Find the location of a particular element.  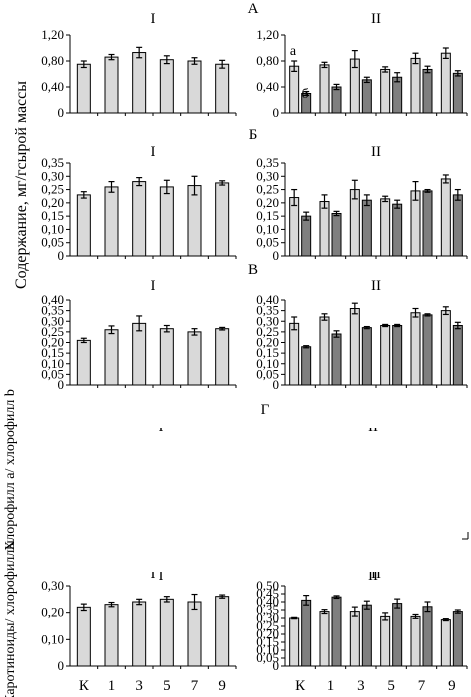

carot-ratio-y-axis-label: Каротиноиды/ хлорофиллы is located at coordinates (10, 618).